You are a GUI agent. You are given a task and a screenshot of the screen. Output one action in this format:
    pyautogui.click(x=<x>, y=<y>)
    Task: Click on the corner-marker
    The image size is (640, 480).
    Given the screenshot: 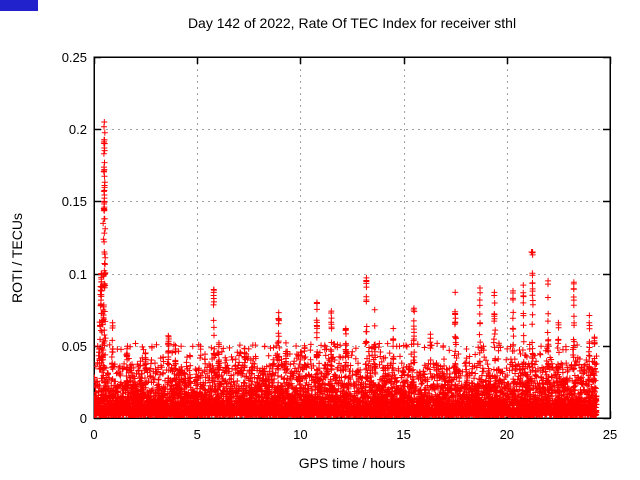 What is the action you would take?
    pyautogui.click(x=19, y=5)
    